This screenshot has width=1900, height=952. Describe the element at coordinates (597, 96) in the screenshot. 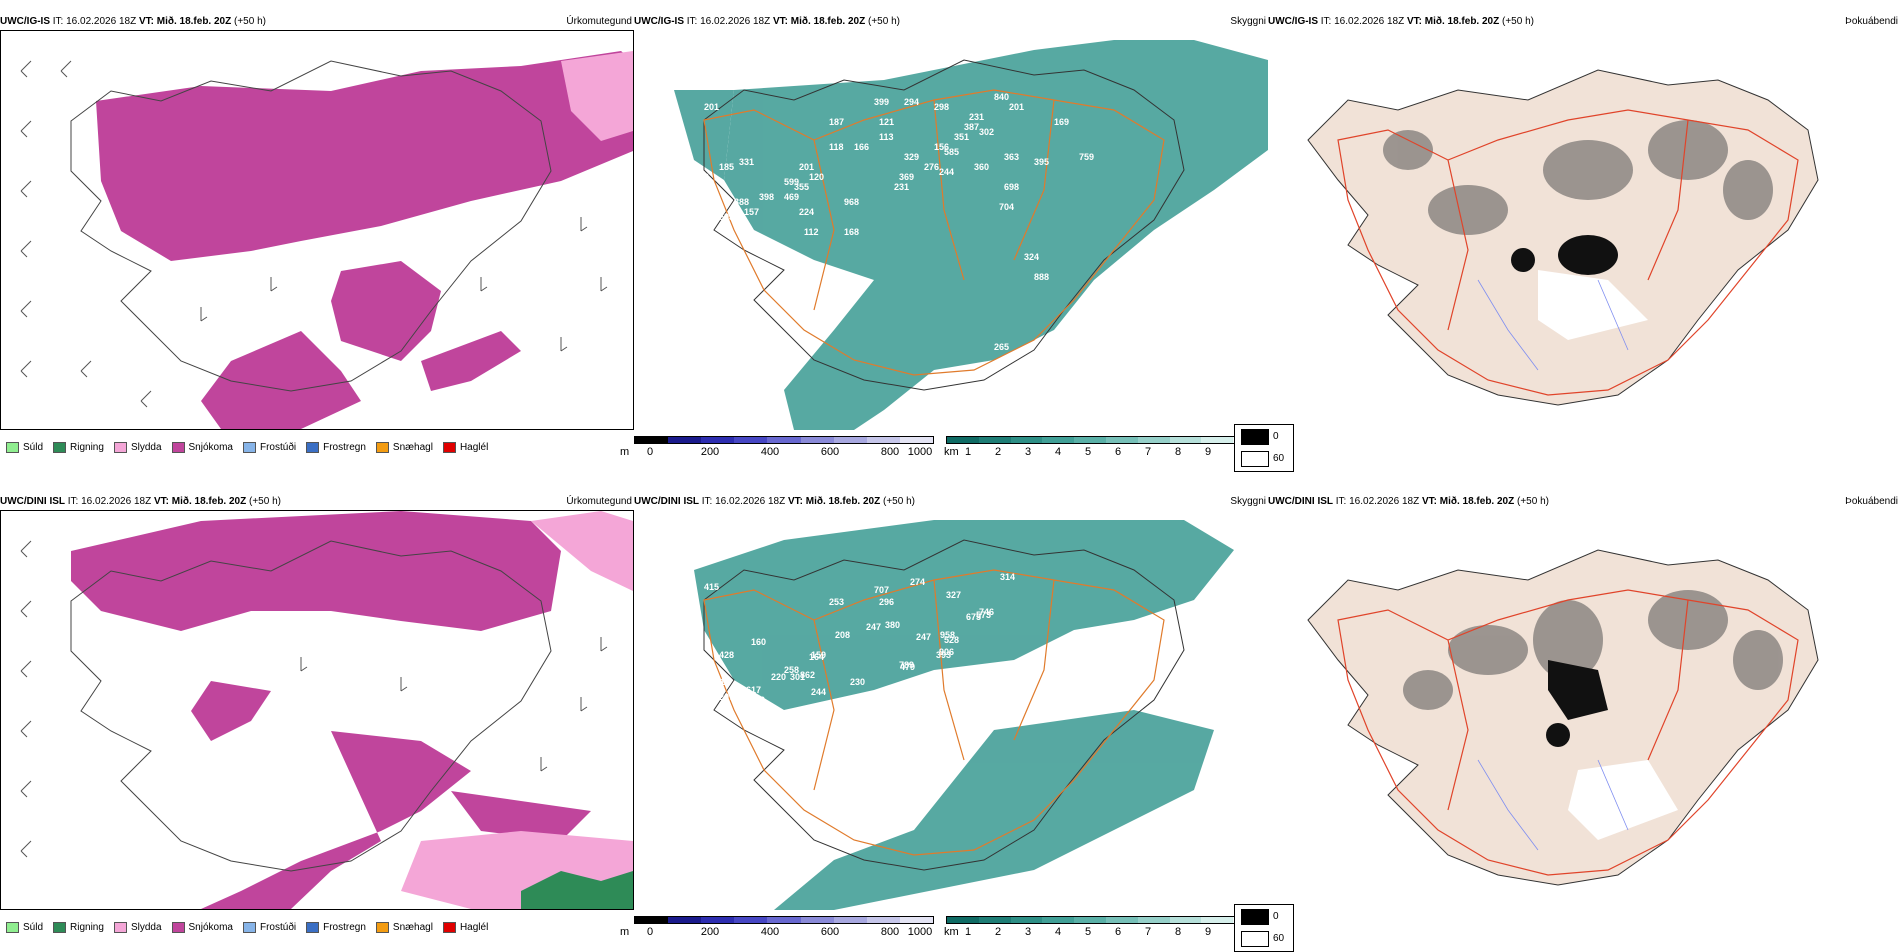

I see `sleet-areas` at that location.